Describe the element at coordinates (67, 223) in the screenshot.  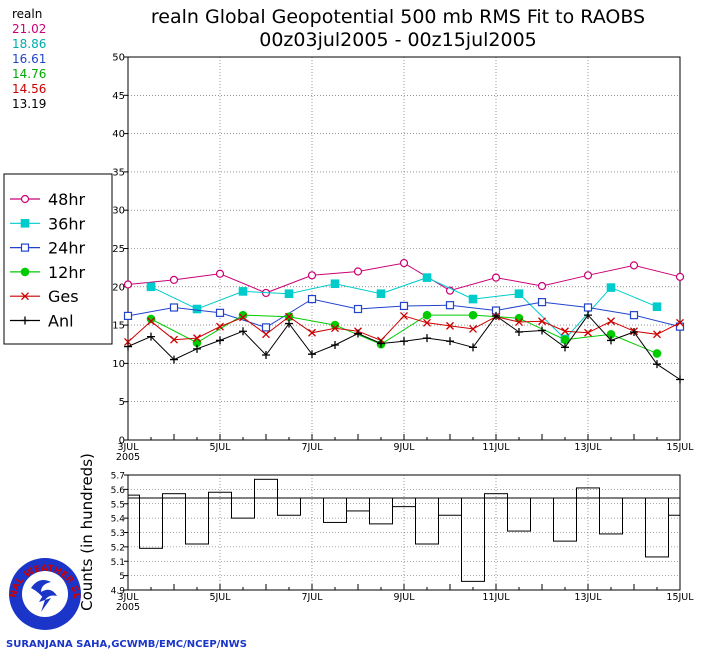
I see `legend-label: 36hr` at that location.